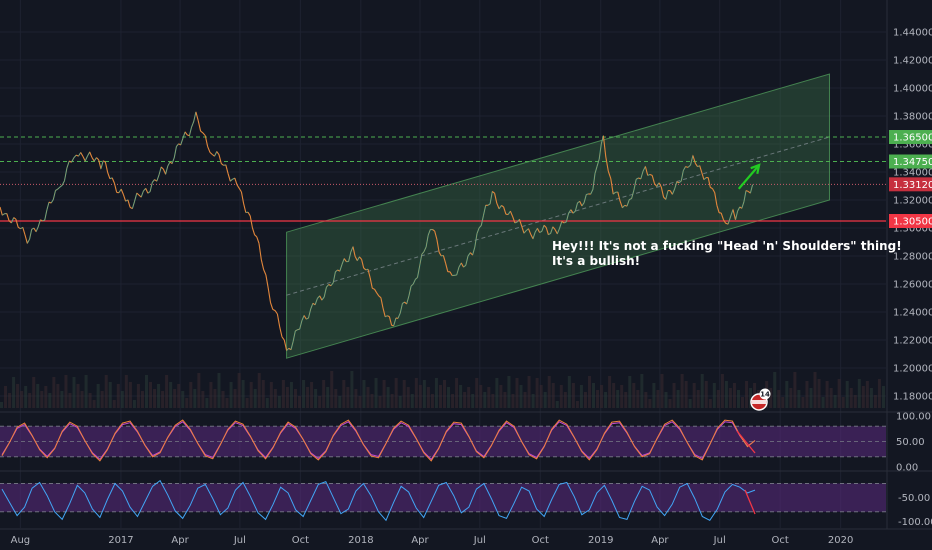 The image size is (932, 550). What do you see at coordinates (840, 540) in the screenshot?
I see `time-tick-label: 2020` at bounding box center [840, 540].